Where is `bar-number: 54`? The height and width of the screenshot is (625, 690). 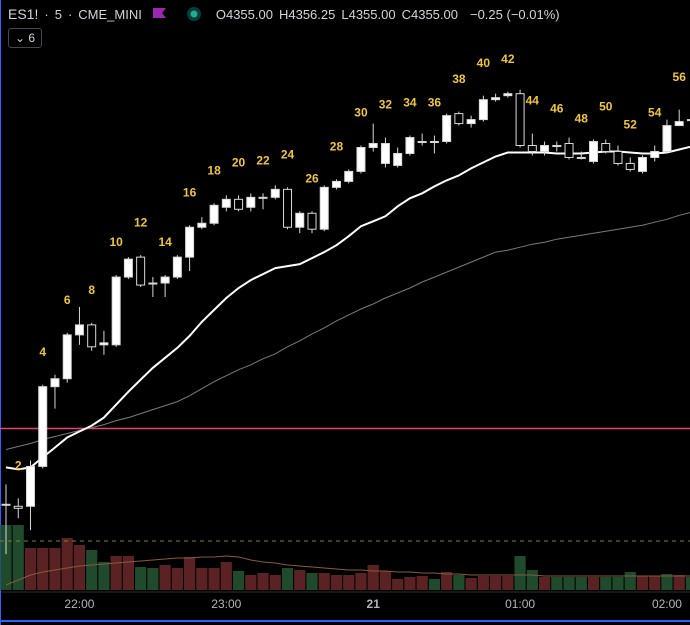 bar-number: 54 is located at coordinates (655, 113).